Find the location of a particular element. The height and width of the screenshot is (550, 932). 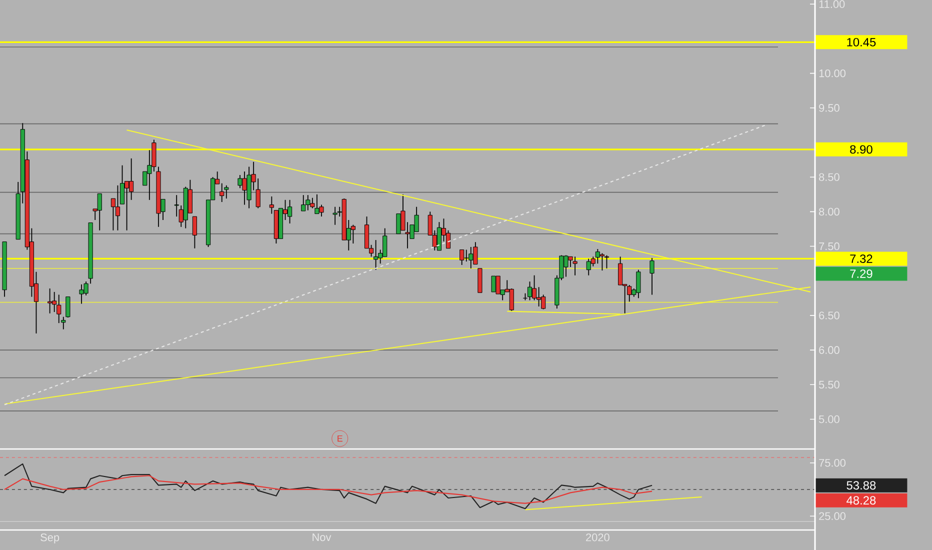

ref-line-label: 10.45 is located at coordinates (861, 42).